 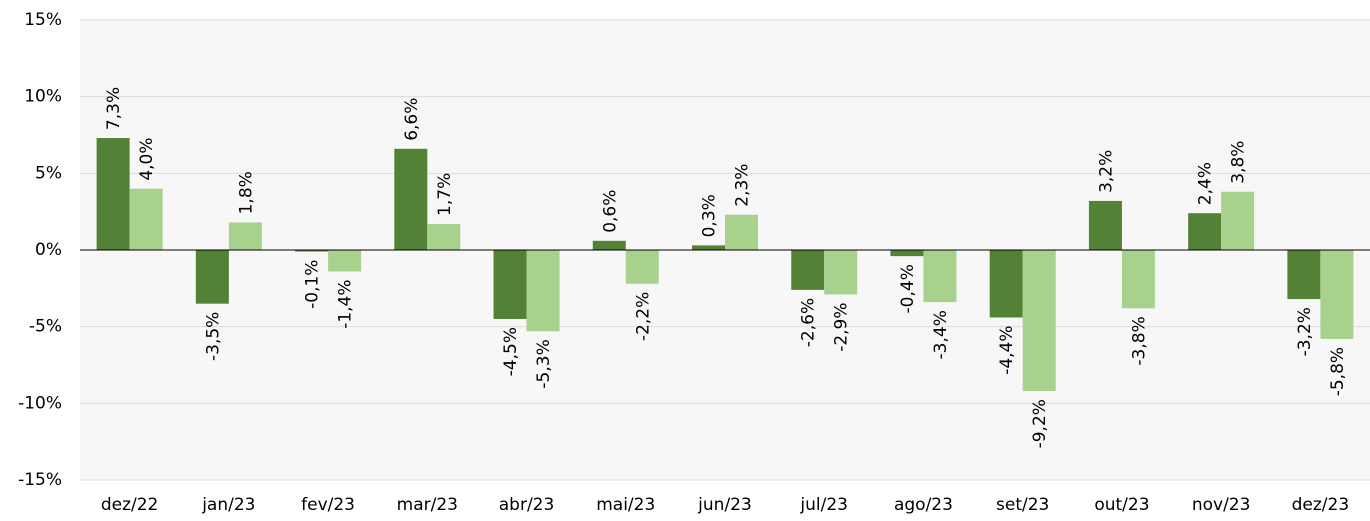 What do you see at coordinates (328, 505) in the screenshot?
I see `x-tick-label: fev/23` at bounding box center [328, 505].